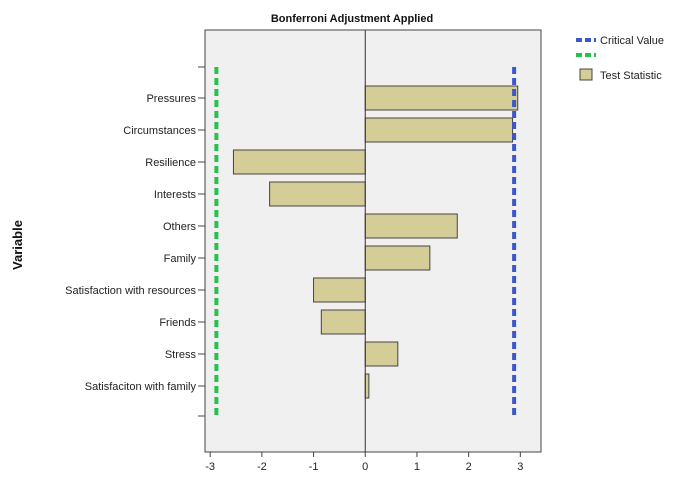 This screenshot has height=479, width=676. Describe the element at coordinates (262, 467) in the screenshot. I see `x-tick-label: -2` at that location.